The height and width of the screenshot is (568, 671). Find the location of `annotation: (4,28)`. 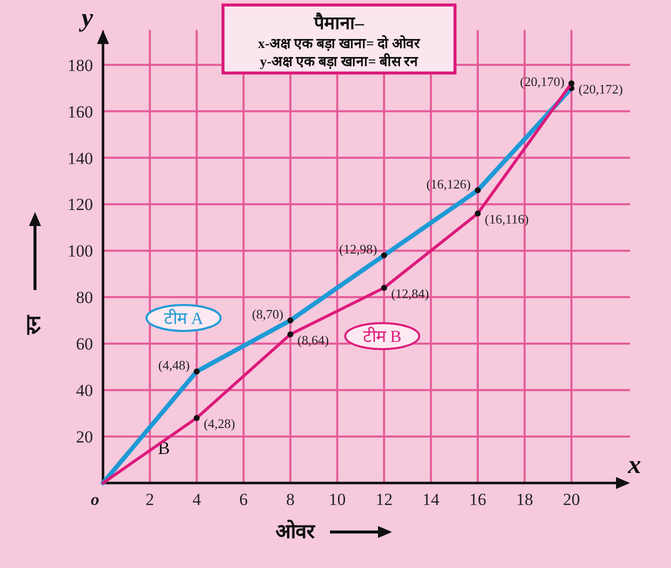

annotation: (4,28) is located at coordinates (220, 423).